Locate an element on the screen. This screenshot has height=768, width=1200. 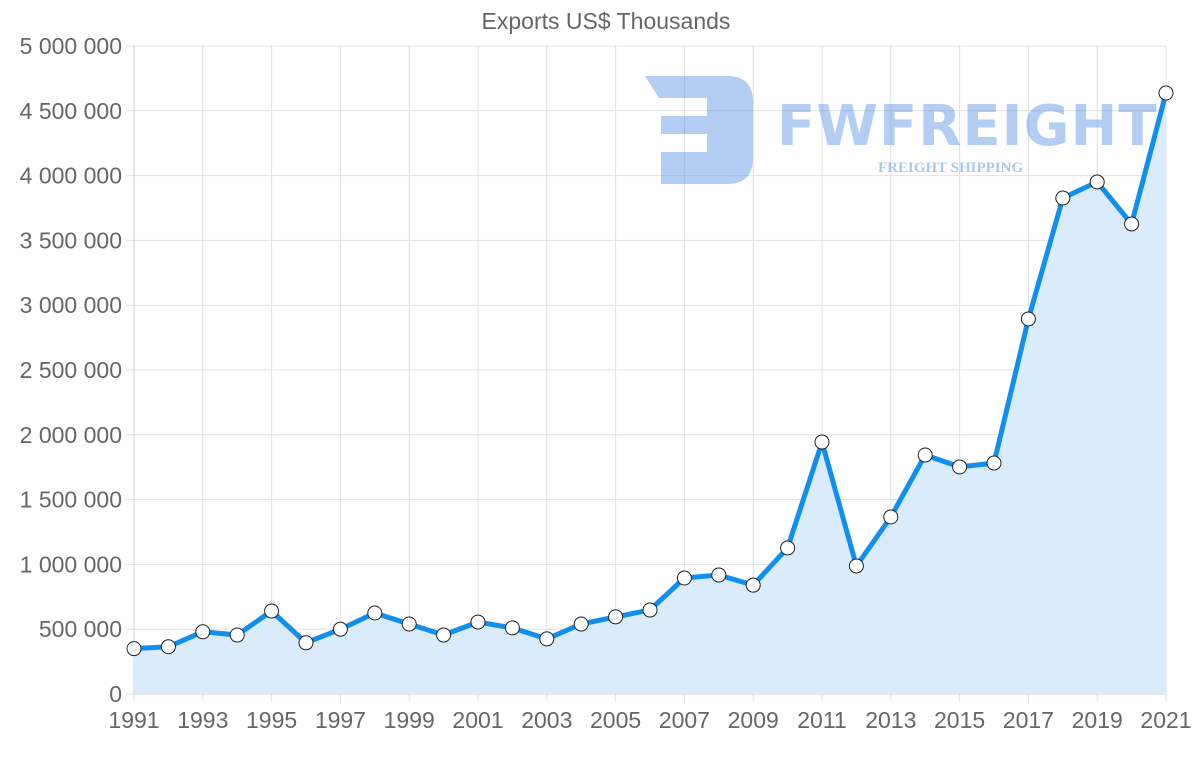
y-tick-label: 0 is located at coordinates (115, 694).